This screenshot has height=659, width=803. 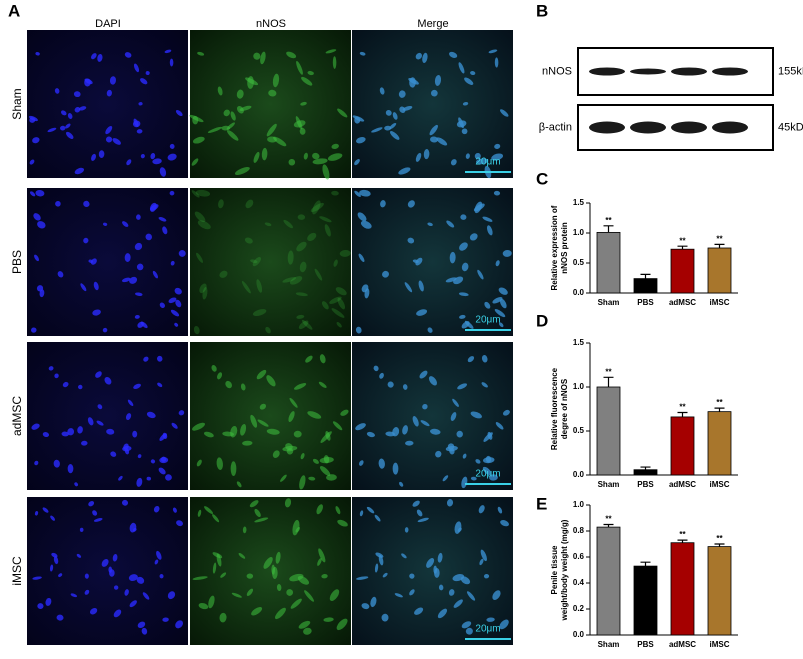 I want to click on panel-label: B, so click(x=542, y=10).